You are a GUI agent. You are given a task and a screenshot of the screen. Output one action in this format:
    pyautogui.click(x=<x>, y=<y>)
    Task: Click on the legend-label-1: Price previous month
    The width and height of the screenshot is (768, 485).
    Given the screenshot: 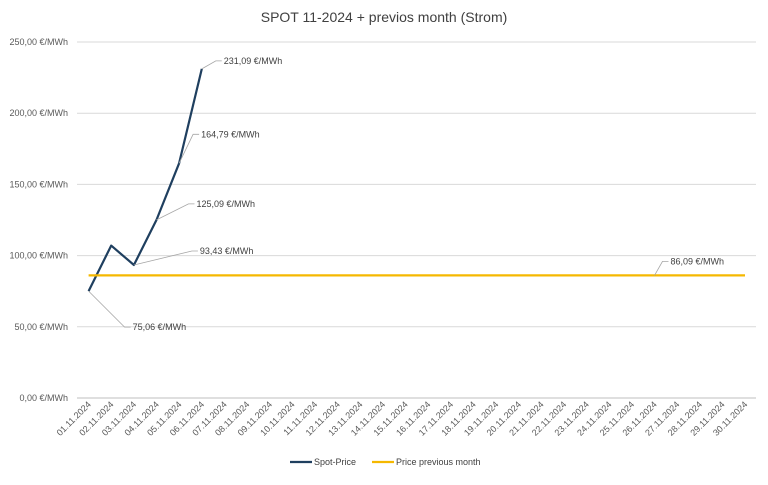 What is the action you would take?
    pyautogui.click(x=438, y=462)
    